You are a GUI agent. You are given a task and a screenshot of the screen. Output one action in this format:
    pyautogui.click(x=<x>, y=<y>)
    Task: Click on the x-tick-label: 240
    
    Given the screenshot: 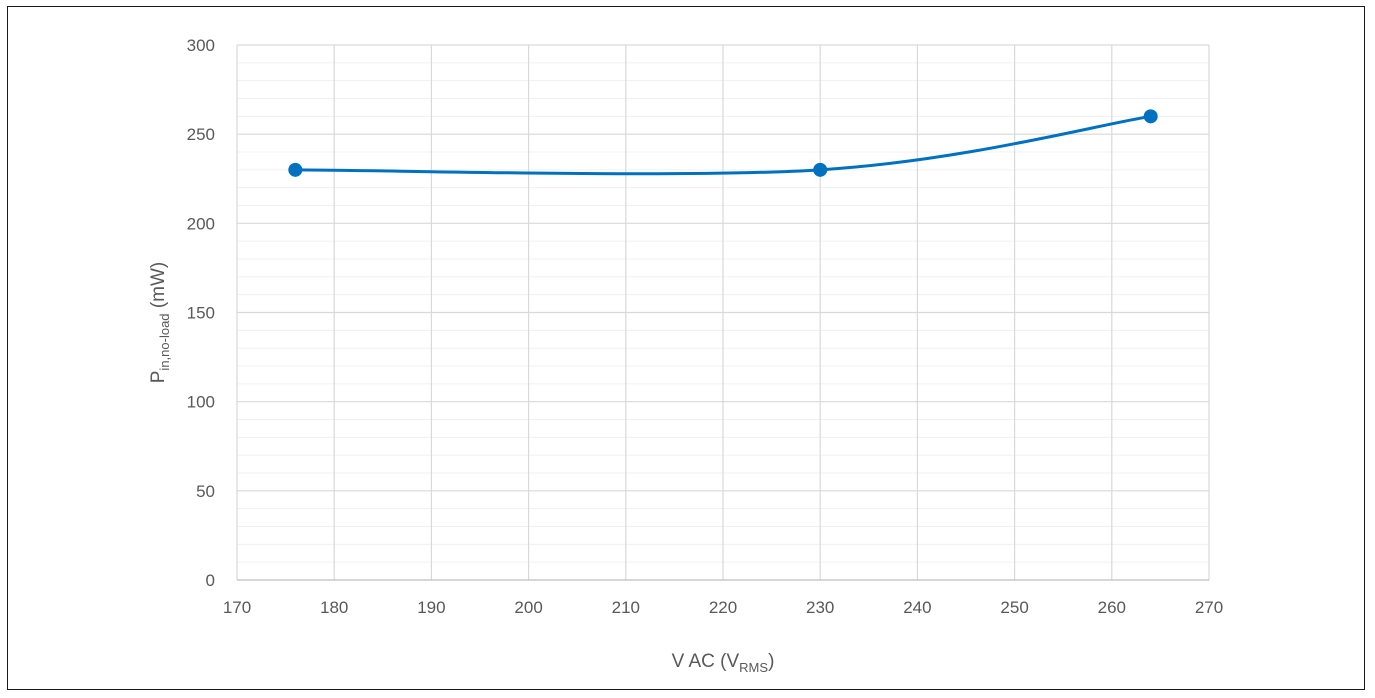 What is the action you would take?
    pyautogui.click(x=917, y=607)
    